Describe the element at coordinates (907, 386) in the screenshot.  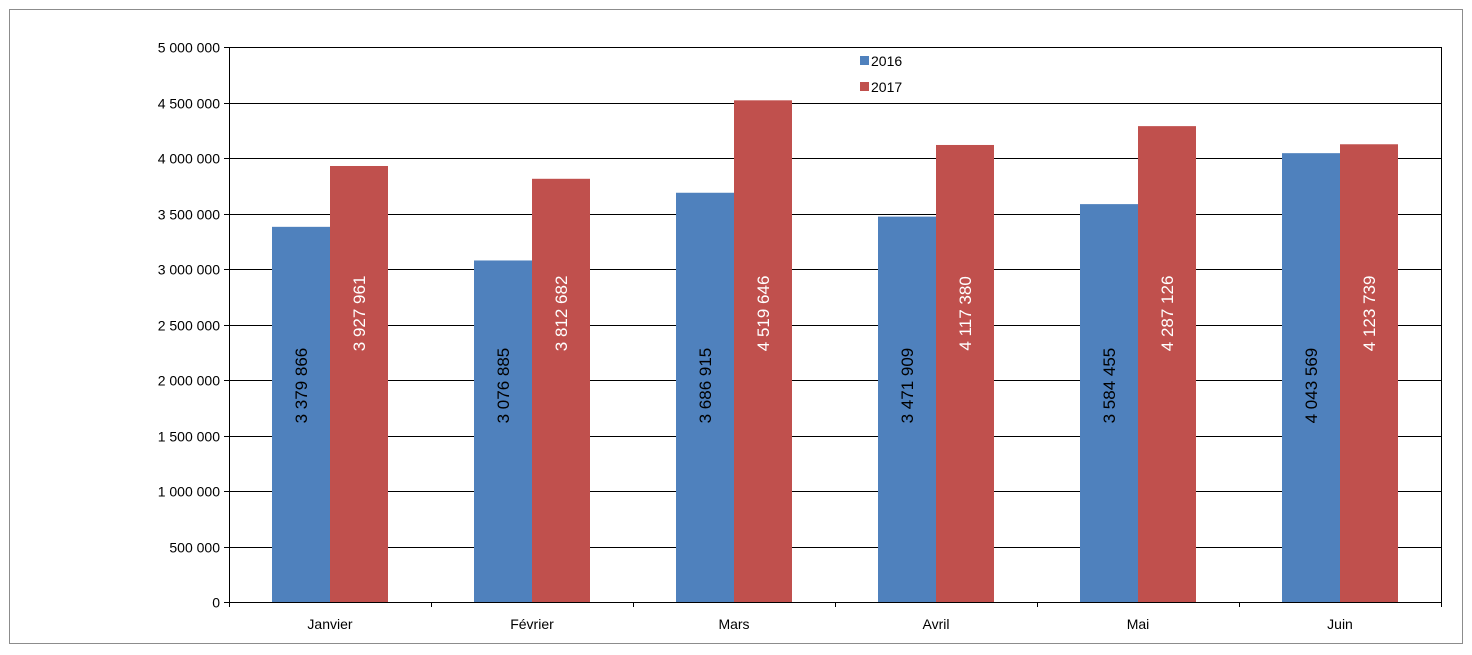
I see `data-label: 3 471 909` at that location.